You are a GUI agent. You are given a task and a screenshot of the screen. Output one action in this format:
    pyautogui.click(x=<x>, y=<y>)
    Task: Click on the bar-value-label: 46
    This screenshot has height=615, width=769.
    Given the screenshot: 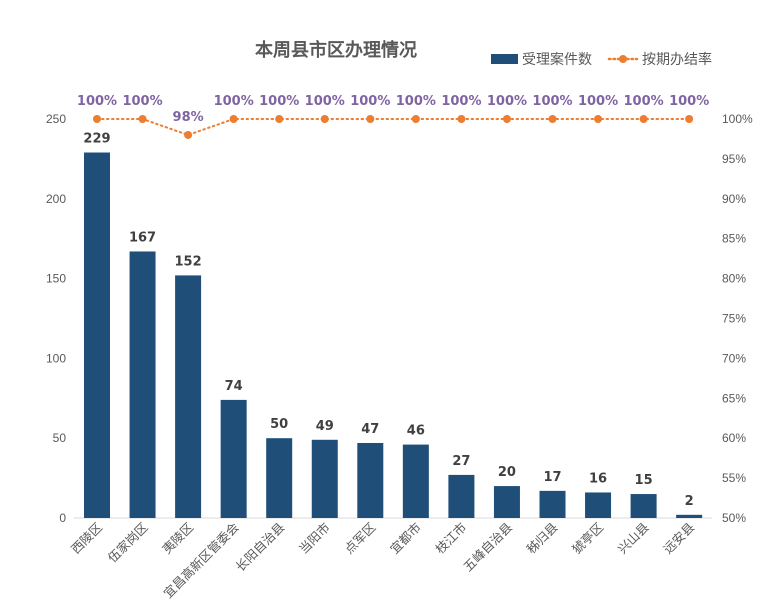 What is the action you would take?
    pyautogui.click(x=416, y=431)
    